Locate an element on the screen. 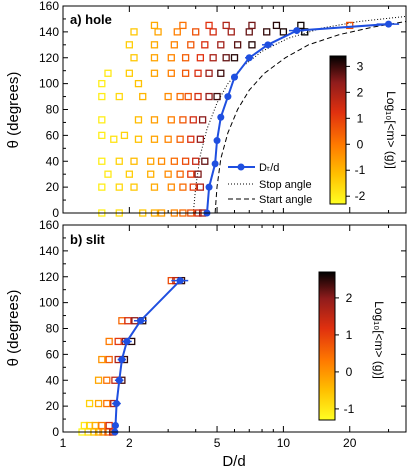 This screenshot has height=474, width=415. y-tick-label: 40 is located at coordinates (53, 161).